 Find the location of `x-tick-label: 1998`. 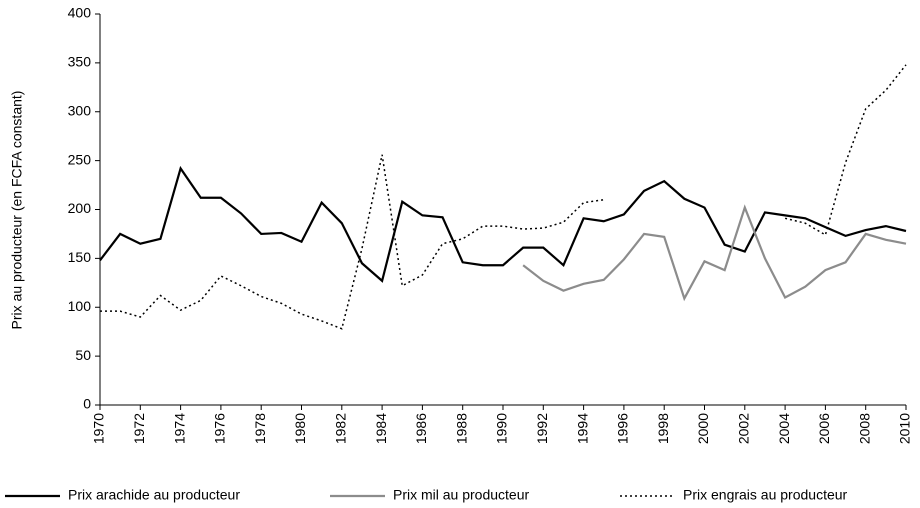

x-tick-label: 1998 is located at coordinates (663, 428).